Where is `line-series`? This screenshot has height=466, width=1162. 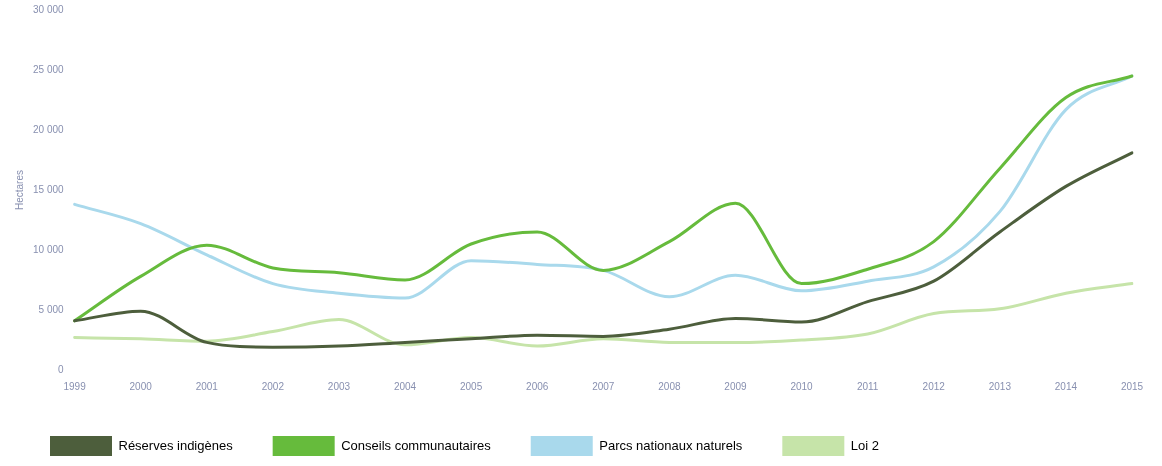 line-series is located at coordinates (603, 315).